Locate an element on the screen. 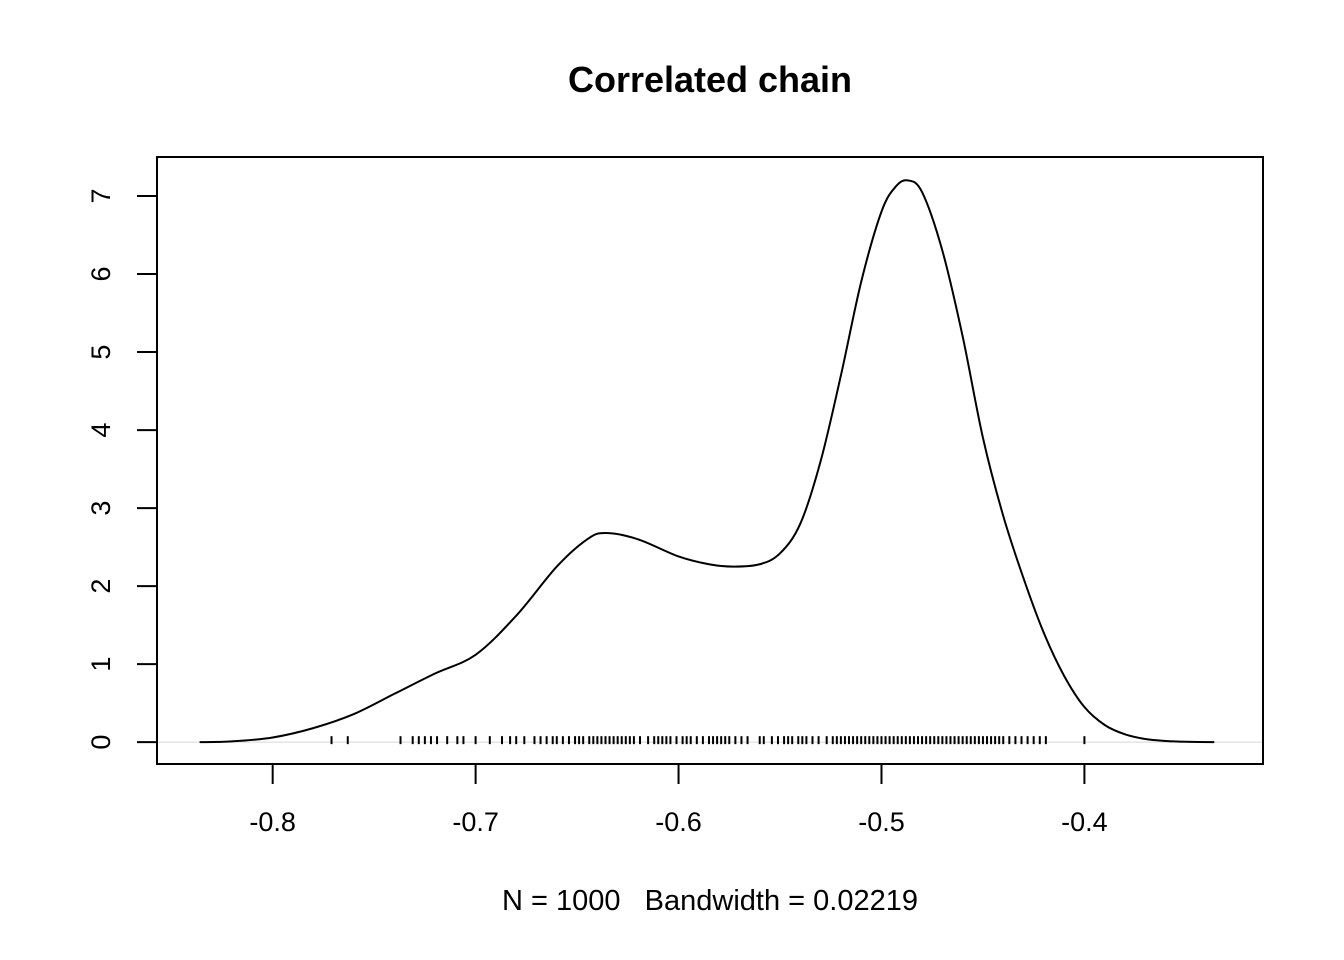 Image resolution: width=1344 pixels, height=960 pixels. x-tick-label: -0.4 is located at coordinates (1084, 822).